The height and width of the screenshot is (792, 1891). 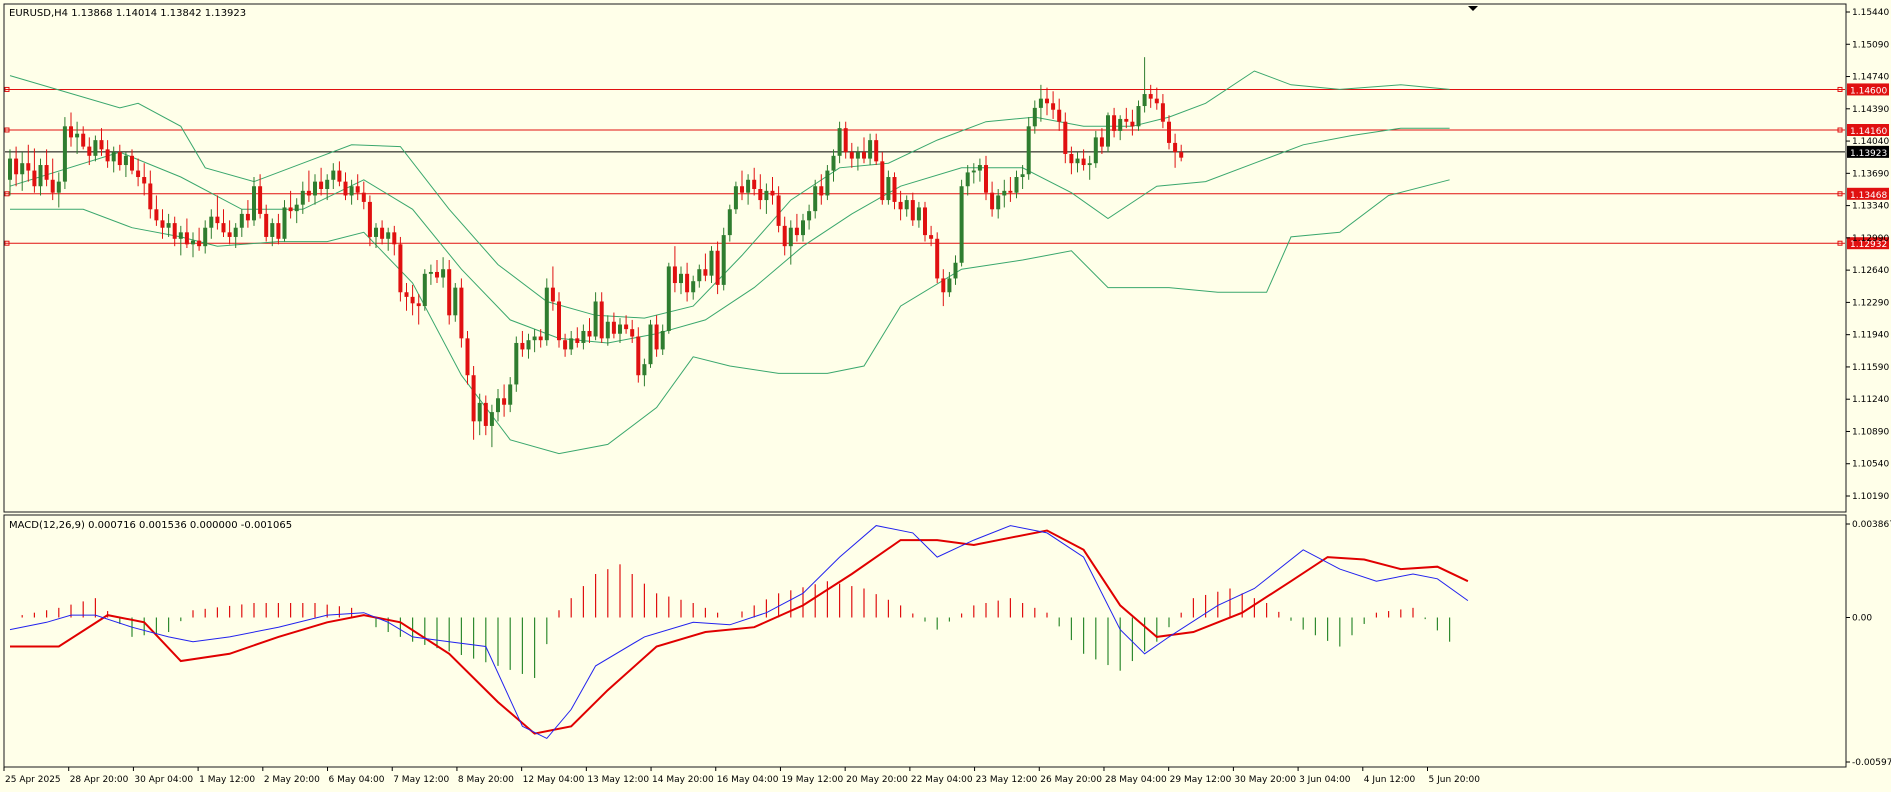 I want to click on price-tick-label: 1.12990, so click(x=1870, y=239).